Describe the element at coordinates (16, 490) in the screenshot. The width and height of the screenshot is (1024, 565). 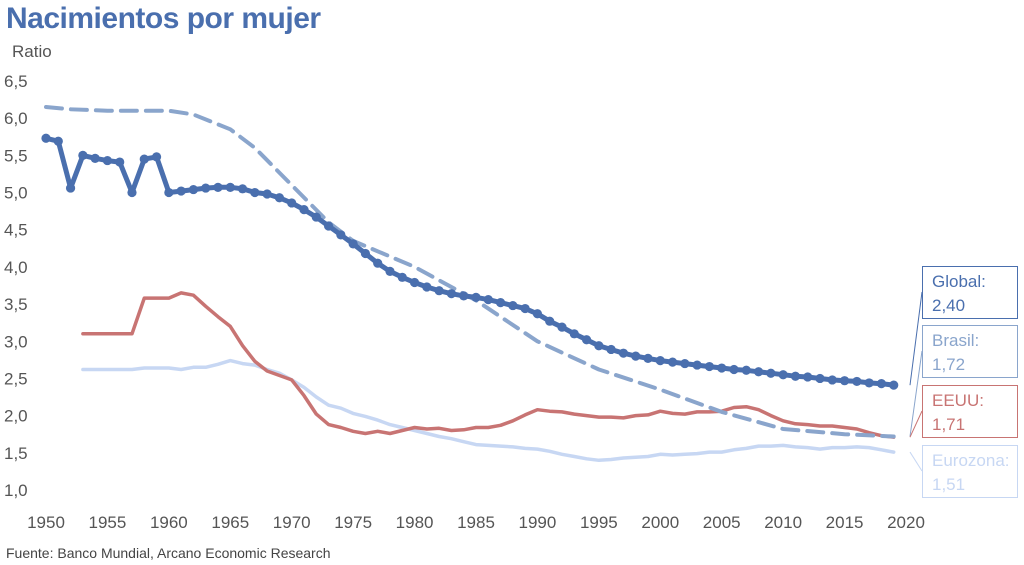
I see `y-tick-label: 1,0` at that location.